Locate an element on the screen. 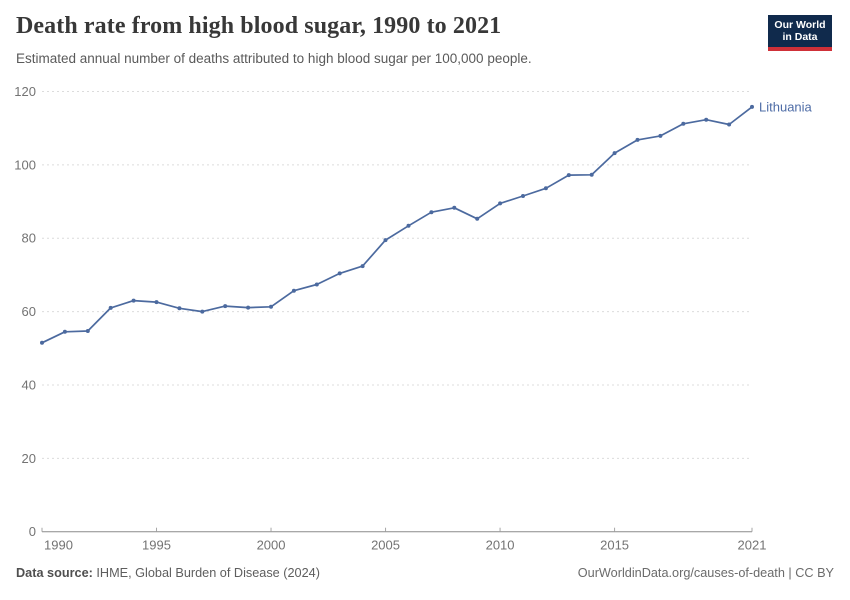 The image size is (850, 600). data-source-text: IHME, Global Burden of Disease (2024) is located at coordinates (208, 573).